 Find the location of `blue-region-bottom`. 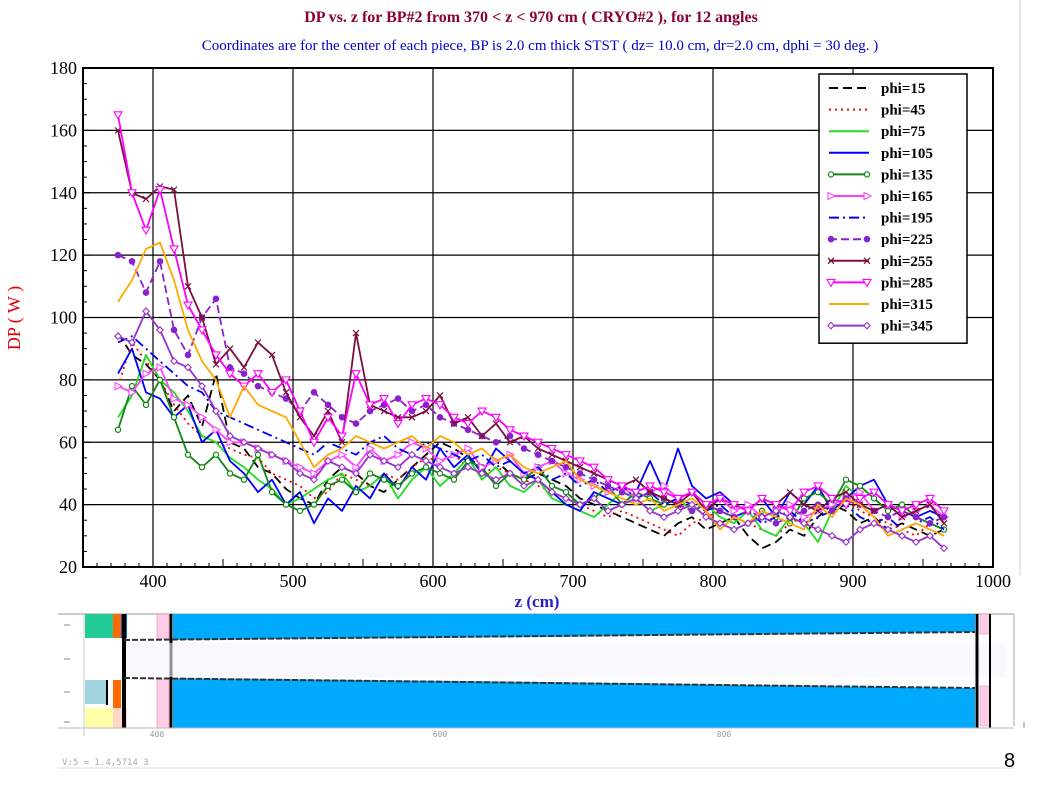

blue-region-bottom is located at coordinates (574, 703).